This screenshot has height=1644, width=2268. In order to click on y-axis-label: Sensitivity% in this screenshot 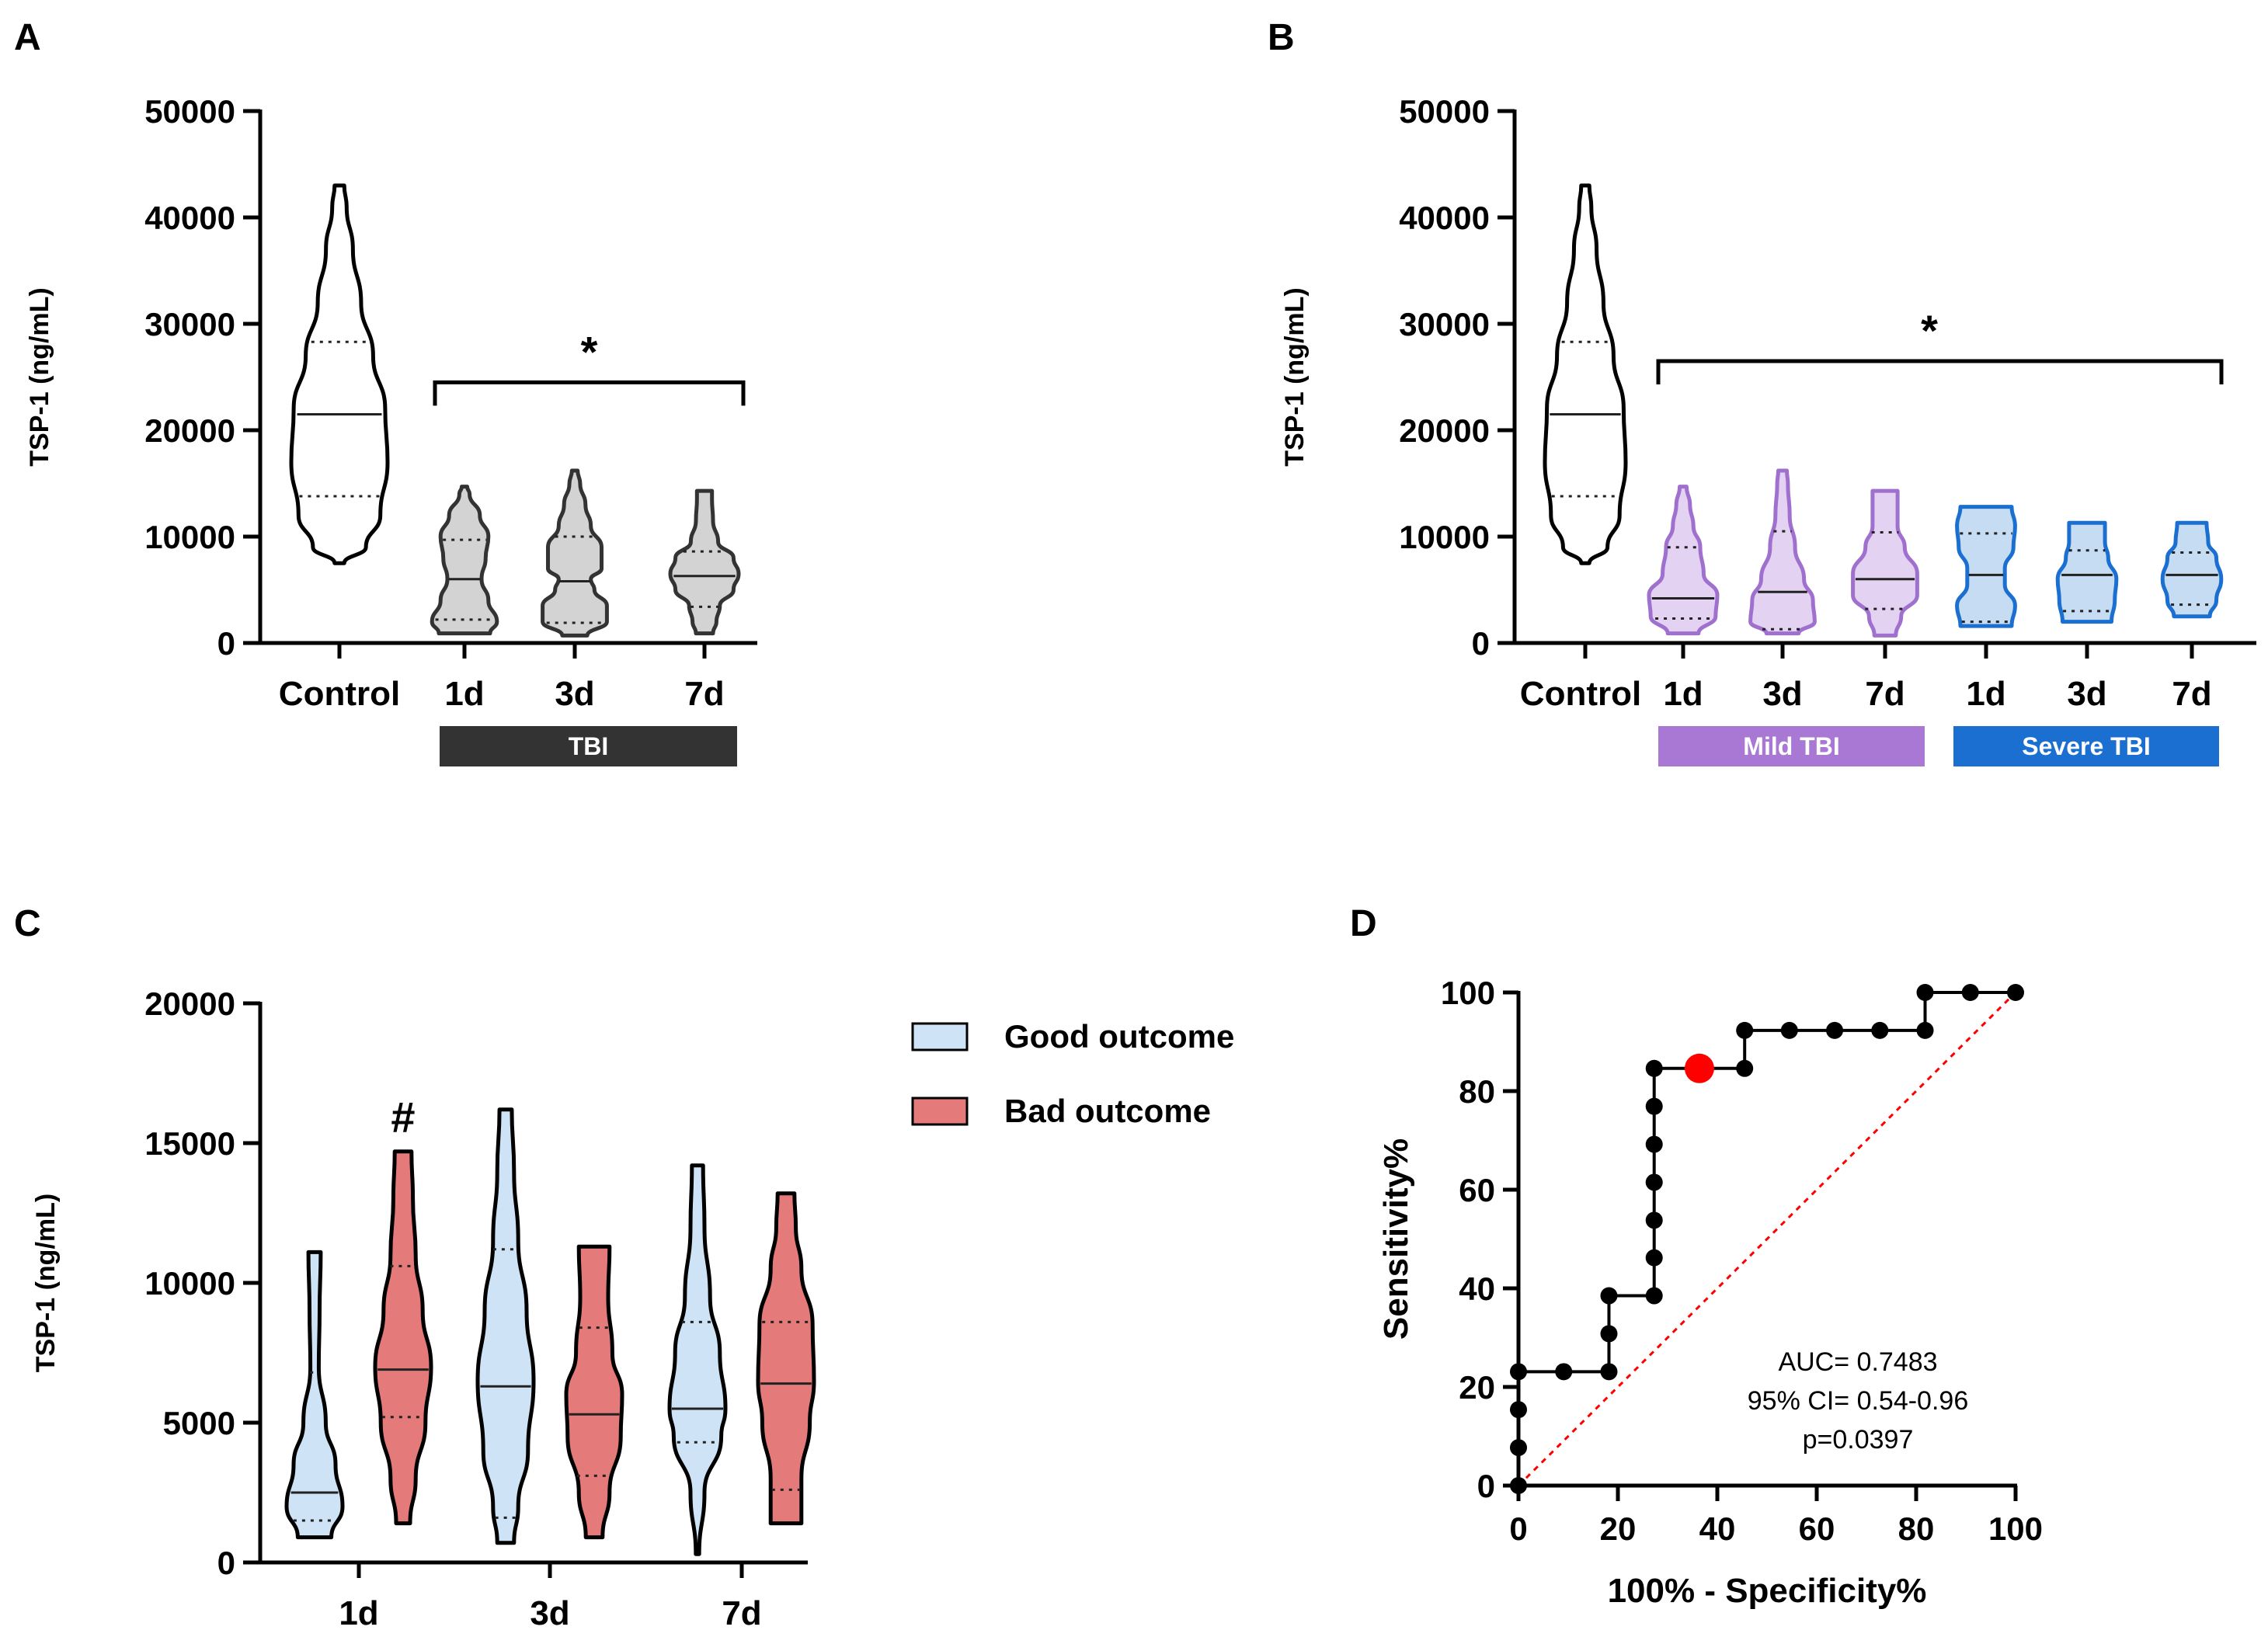, I will do `click(1396, 1239)`.